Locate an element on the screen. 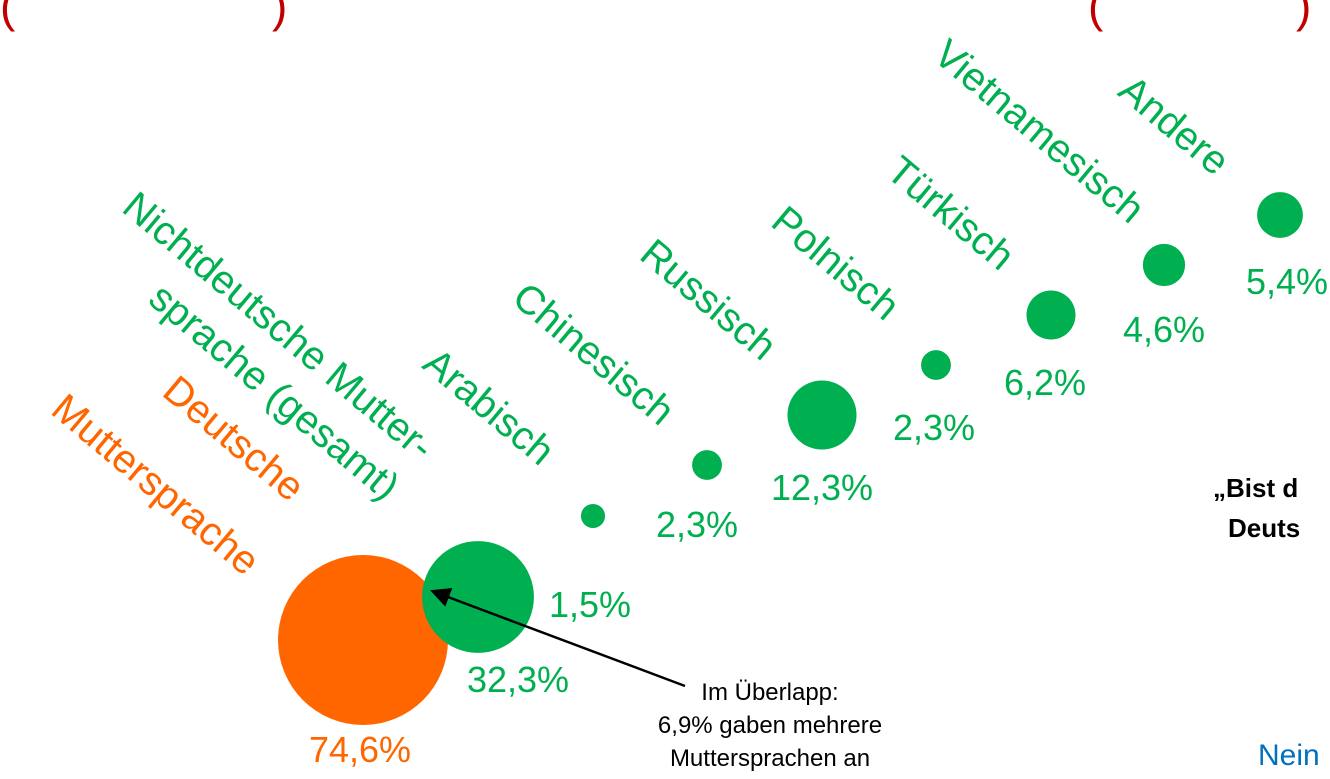 This screenshot has width=1330, height=779. arrow is located at coordinates (558, 637).